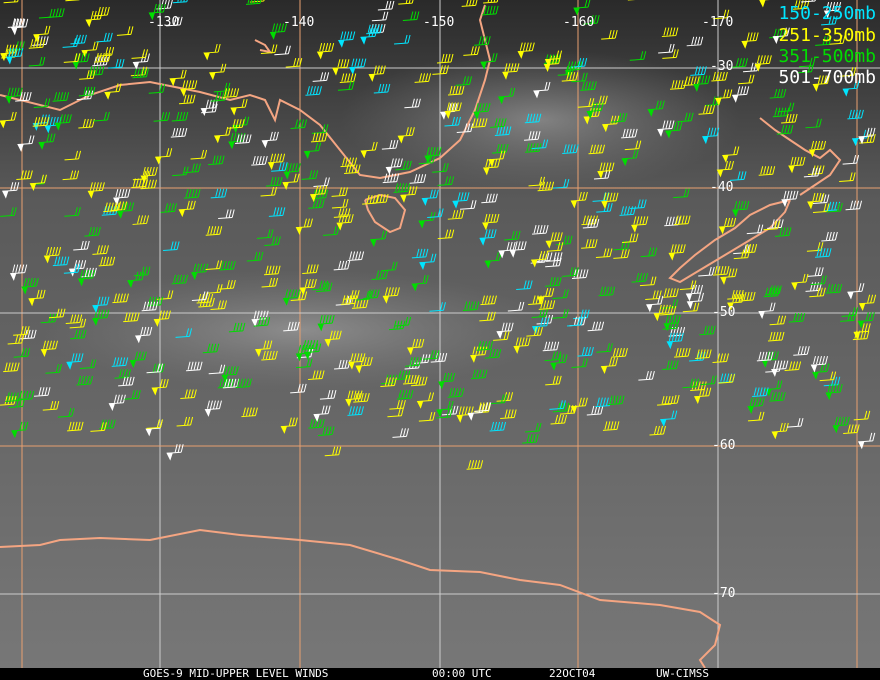  I want to click on legend-501-700mb: 501-700mb, so click(827, 77).